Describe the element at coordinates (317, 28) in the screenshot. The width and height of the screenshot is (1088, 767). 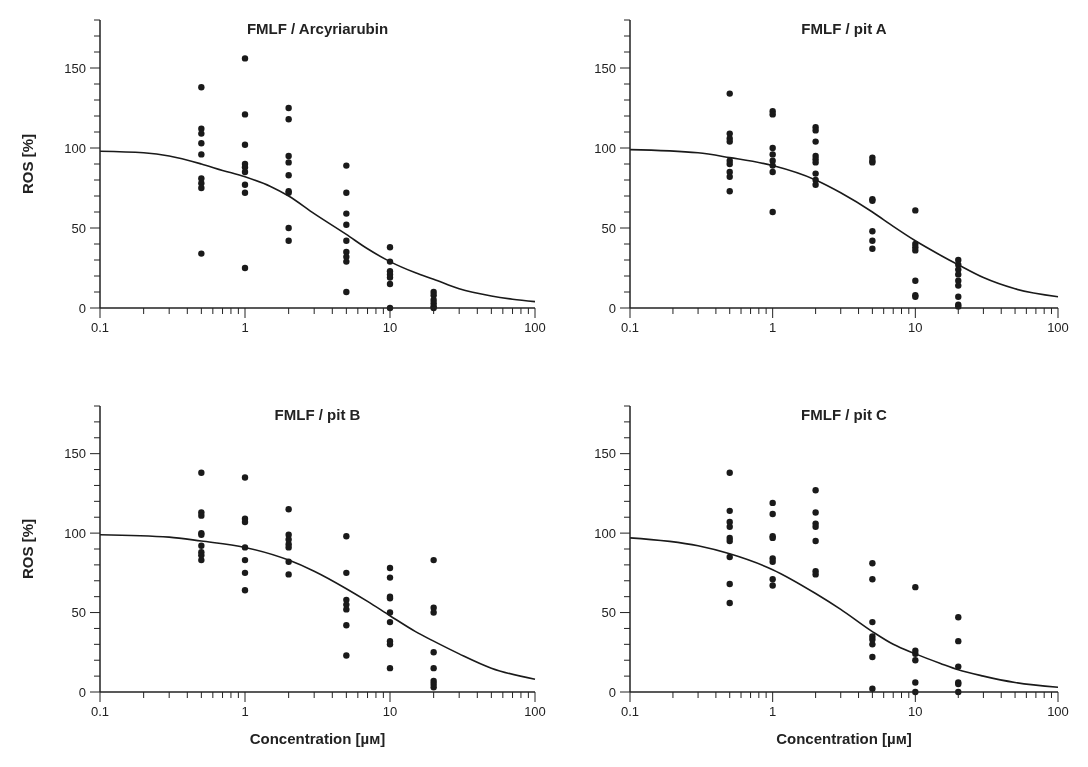
I see `chart-title: FMLF / Arcyriarubin` at that location.